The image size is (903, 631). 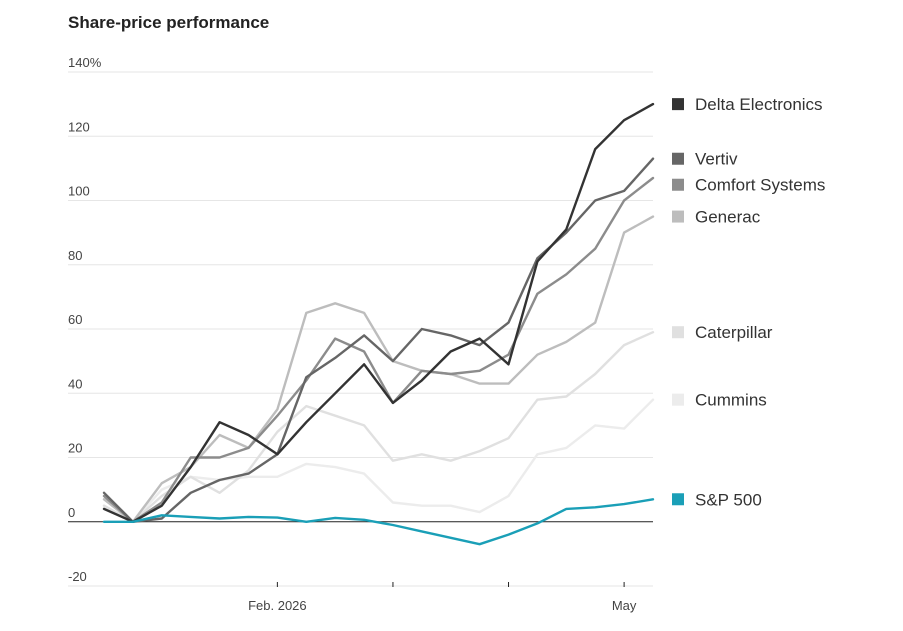 I want to click on x-axis: Feb. 2026 May, so click(x=442, y=597).